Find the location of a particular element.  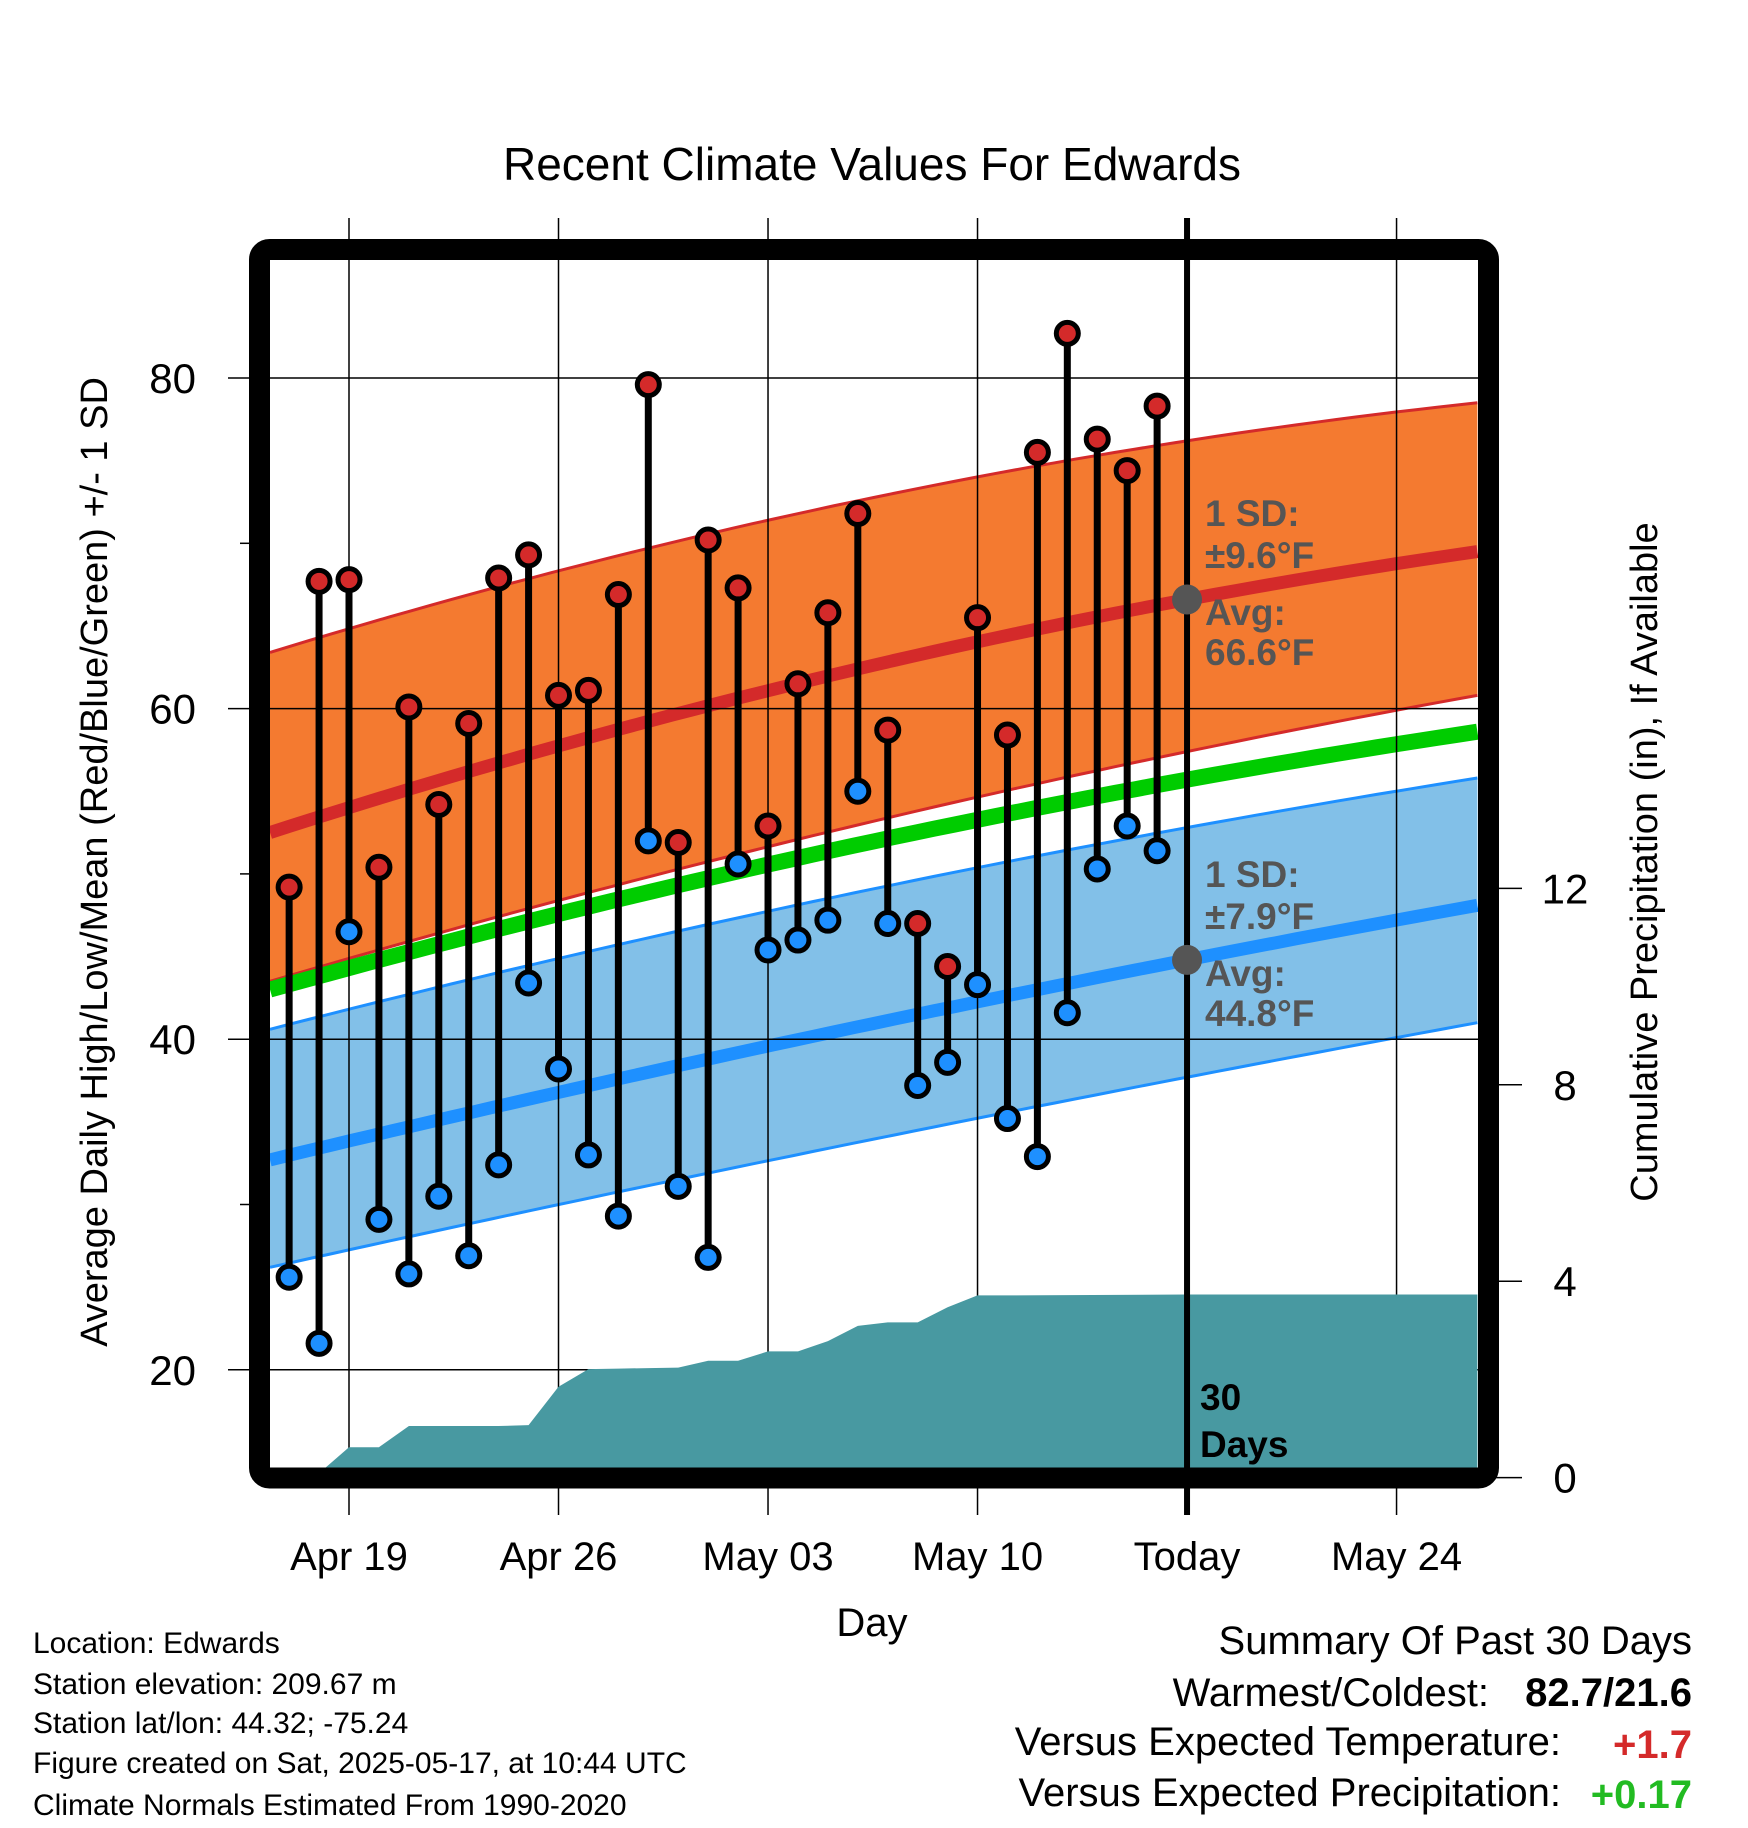

summary-warmest-label: Warmest/Coldest: is located at coordinates (1331, 1693).